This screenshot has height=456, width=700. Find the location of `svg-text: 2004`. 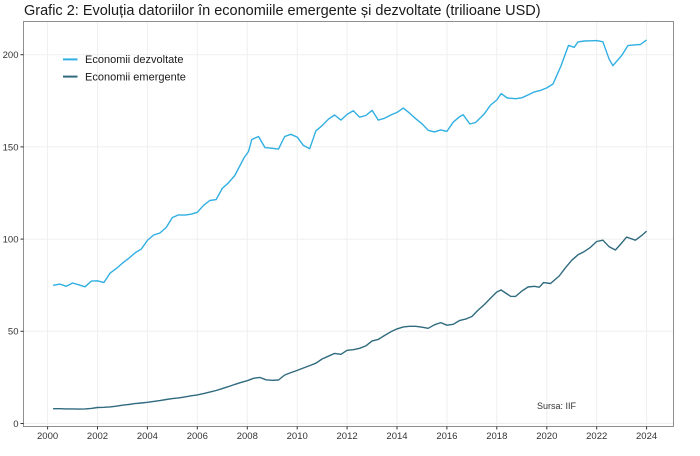

svg-text: 2004 is located at coordinates (147, 436).